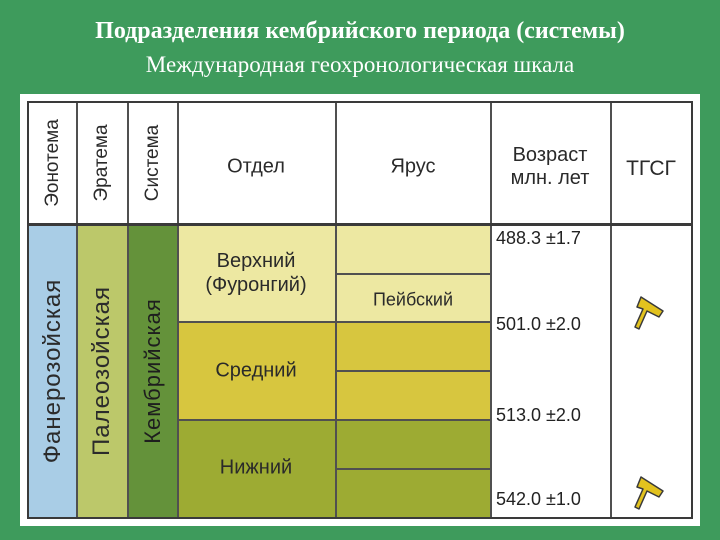 The width and height of the screenshot is (720, 540). Describe the element at coordinates (256, 261) in the screenshot. I see `series-upper-line1: Верхний` at that location.